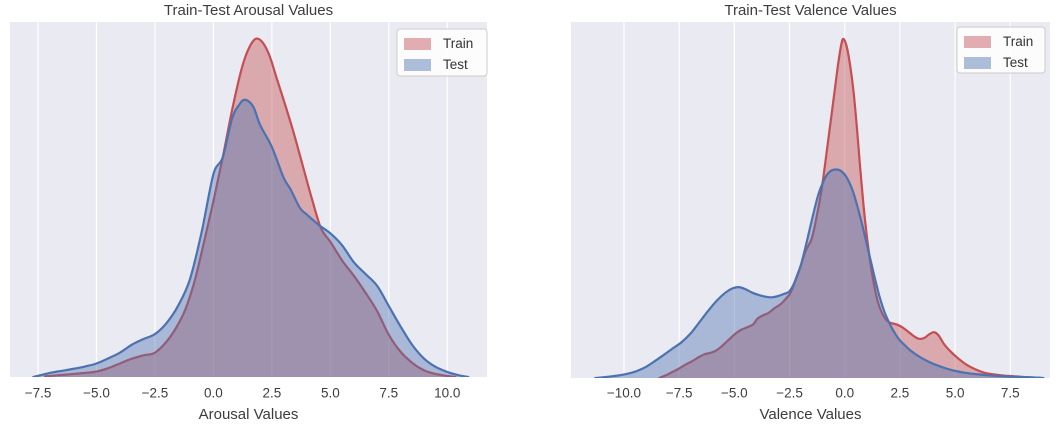  What do you see at coordinates (248, 10) in the screenshot?
I see `arousal-chart-title: Train-Test Arousal Values` at bounding box center [248, 10].